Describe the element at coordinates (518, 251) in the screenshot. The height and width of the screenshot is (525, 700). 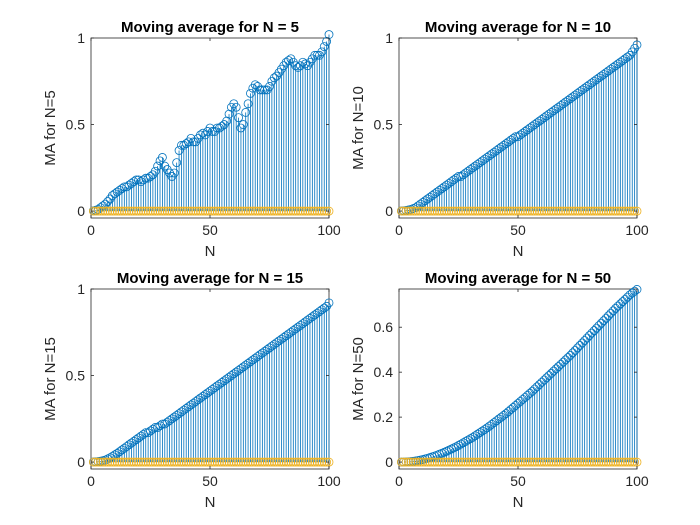
I see `x-axis-label: N` at that location.